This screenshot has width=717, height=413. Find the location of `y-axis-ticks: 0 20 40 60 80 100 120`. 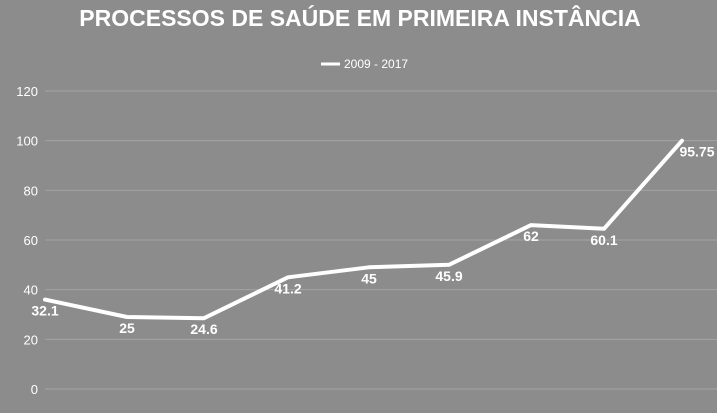

y-axis-ticks: 0 20 40 60 80 100 120 is located at coordinates (27, 240).